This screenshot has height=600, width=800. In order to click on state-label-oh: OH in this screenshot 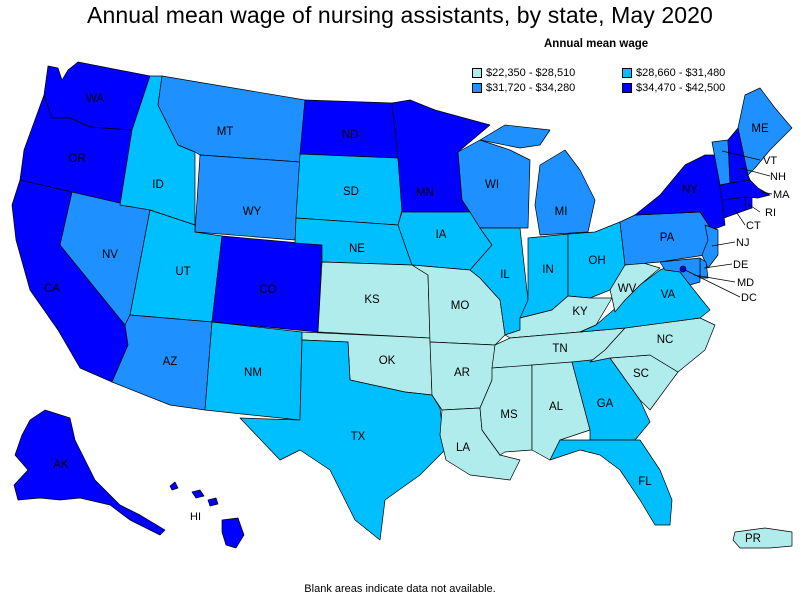, I will do `click(596, 261)`.